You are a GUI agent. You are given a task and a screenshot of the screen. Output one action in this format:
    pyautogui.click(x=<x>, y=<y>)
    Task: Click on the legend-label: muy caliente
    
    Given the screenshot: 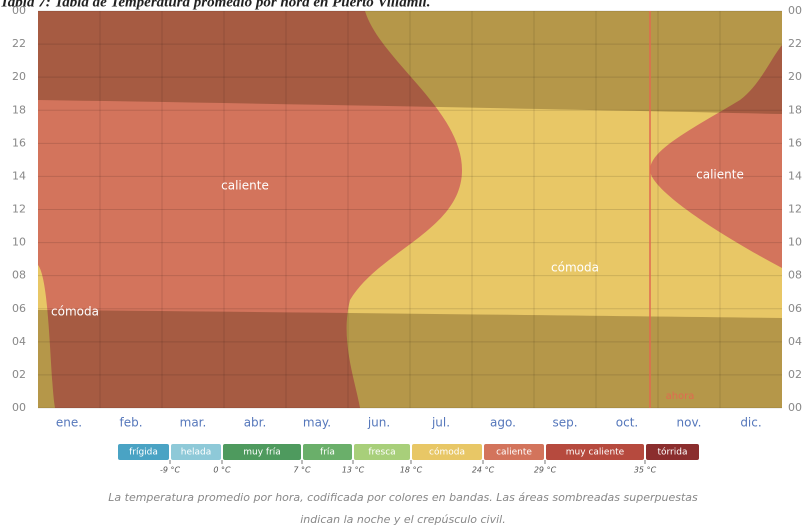 What is the action you would take?
    pyautogui.click(x=595, y=453)
    